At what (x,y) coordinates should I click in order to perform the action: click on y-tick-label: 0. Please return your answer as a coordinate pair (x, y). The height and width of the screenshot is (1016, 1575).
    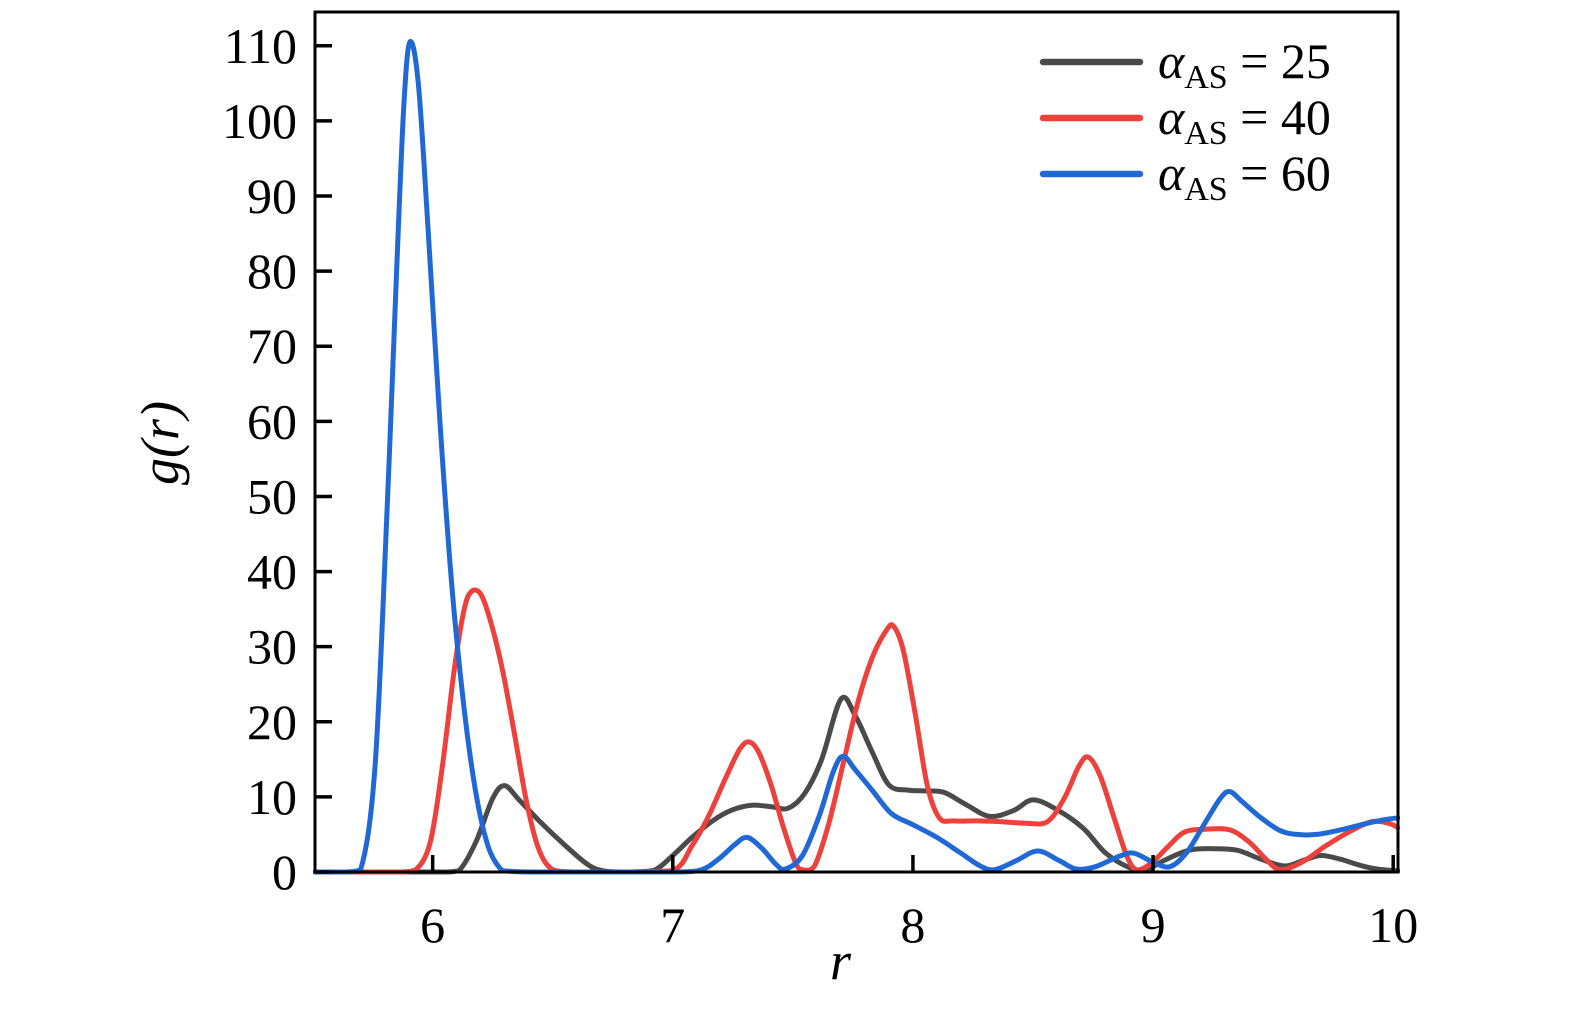
    Looking at the image, I should click on (284, 872).